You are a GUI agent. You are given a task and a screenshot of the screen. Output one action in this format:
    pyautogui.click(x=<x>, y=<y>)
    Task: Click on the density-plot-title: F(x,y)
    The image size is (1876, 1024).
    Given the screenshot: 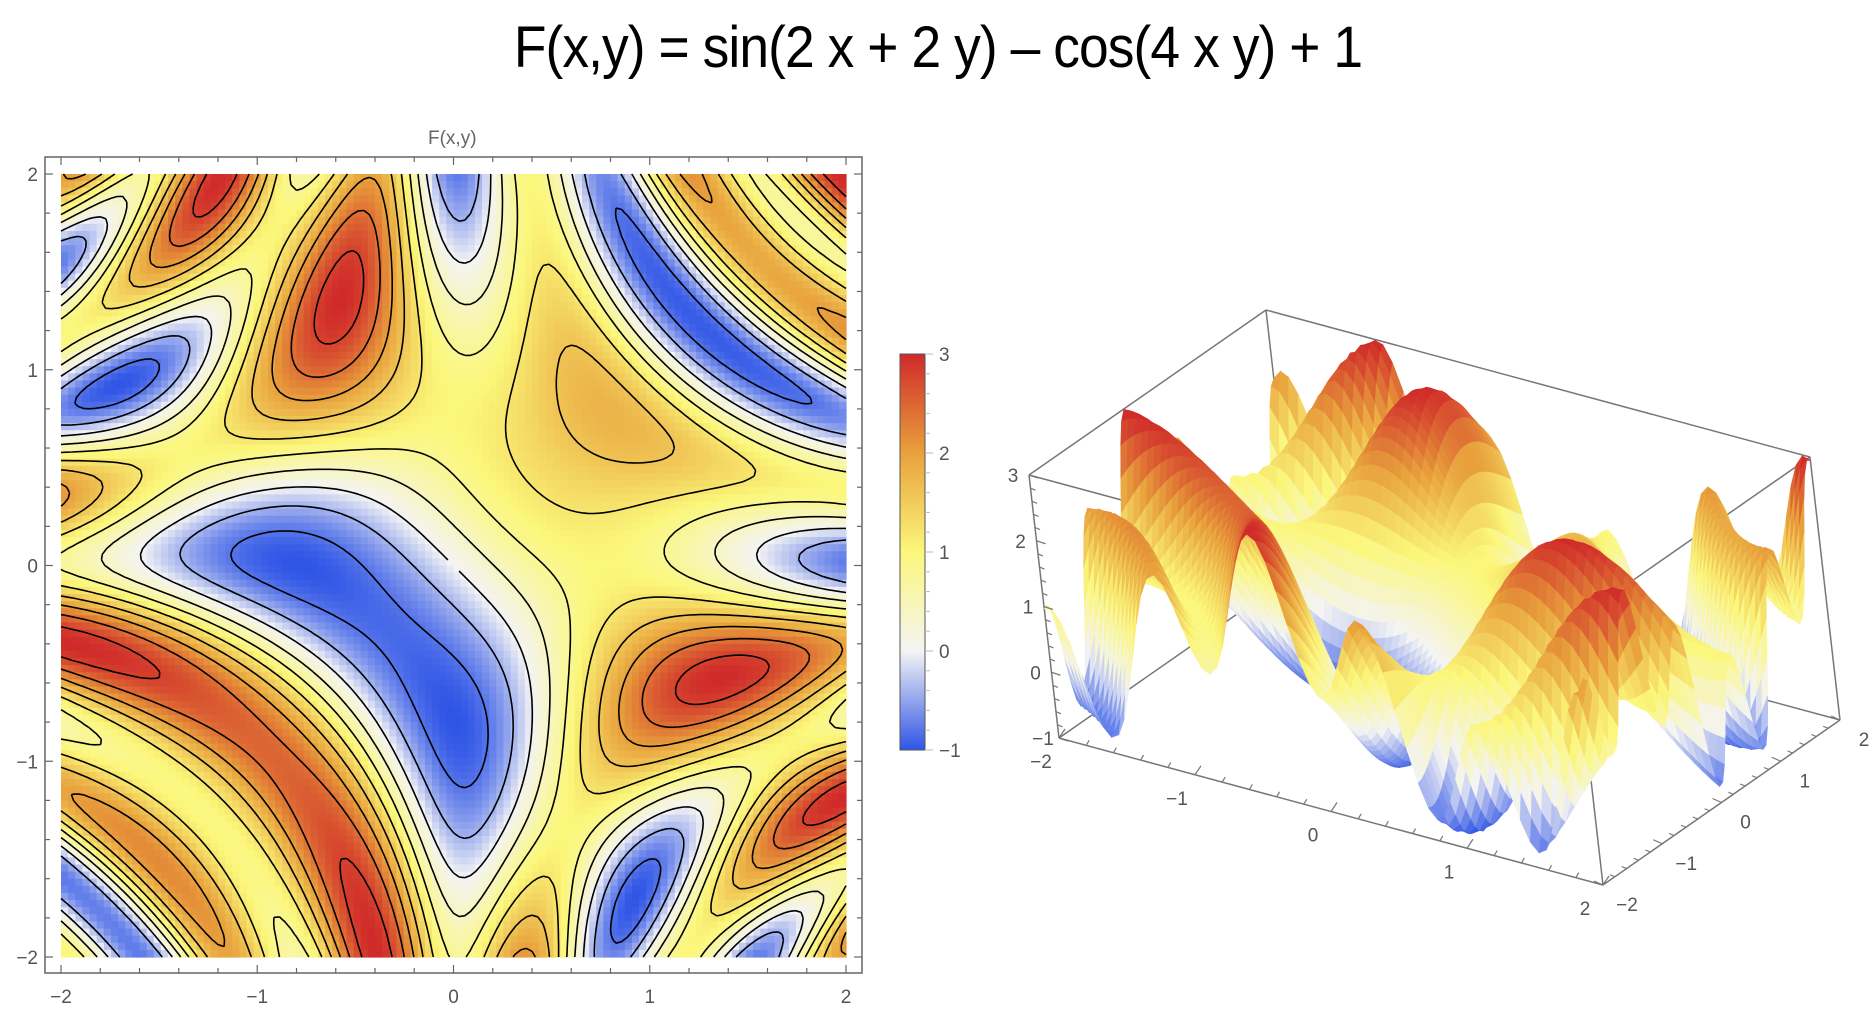 What is the action you would take?
    pyautogui.click(x=452, y=138)
    